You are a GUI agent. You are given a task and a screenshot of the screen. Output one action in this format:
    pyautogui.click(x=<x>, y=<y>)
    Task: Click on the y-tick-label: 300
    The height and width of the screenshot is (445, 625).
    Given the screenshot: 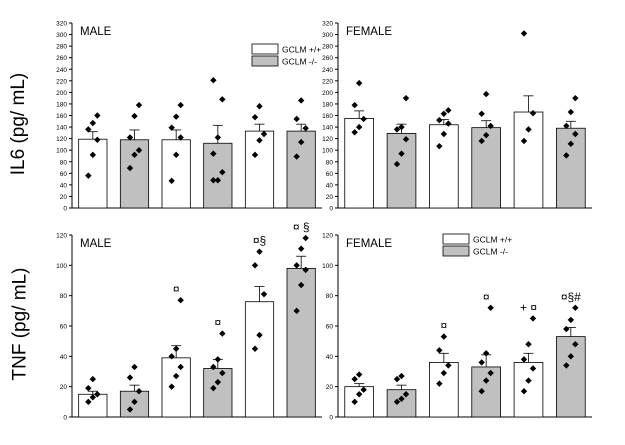 What is the action you would take?
    pyautogui.click(x=327, y=35)
    